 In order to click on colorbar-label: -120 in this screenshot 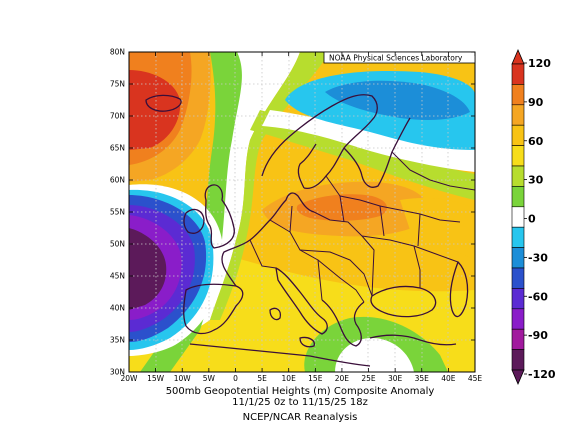, I will do `click(542, 374)`.